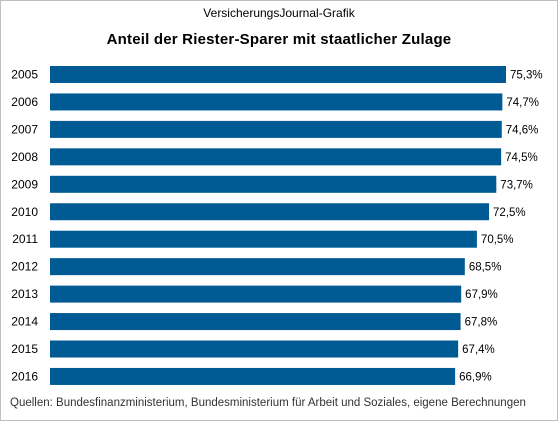 Image resolution: width=560 pixels, height=423 pixels. What do you see at coordinates (522, 130) in the screenshot?
I see `value-label: 74,6%` at bounding box center [522, 130].